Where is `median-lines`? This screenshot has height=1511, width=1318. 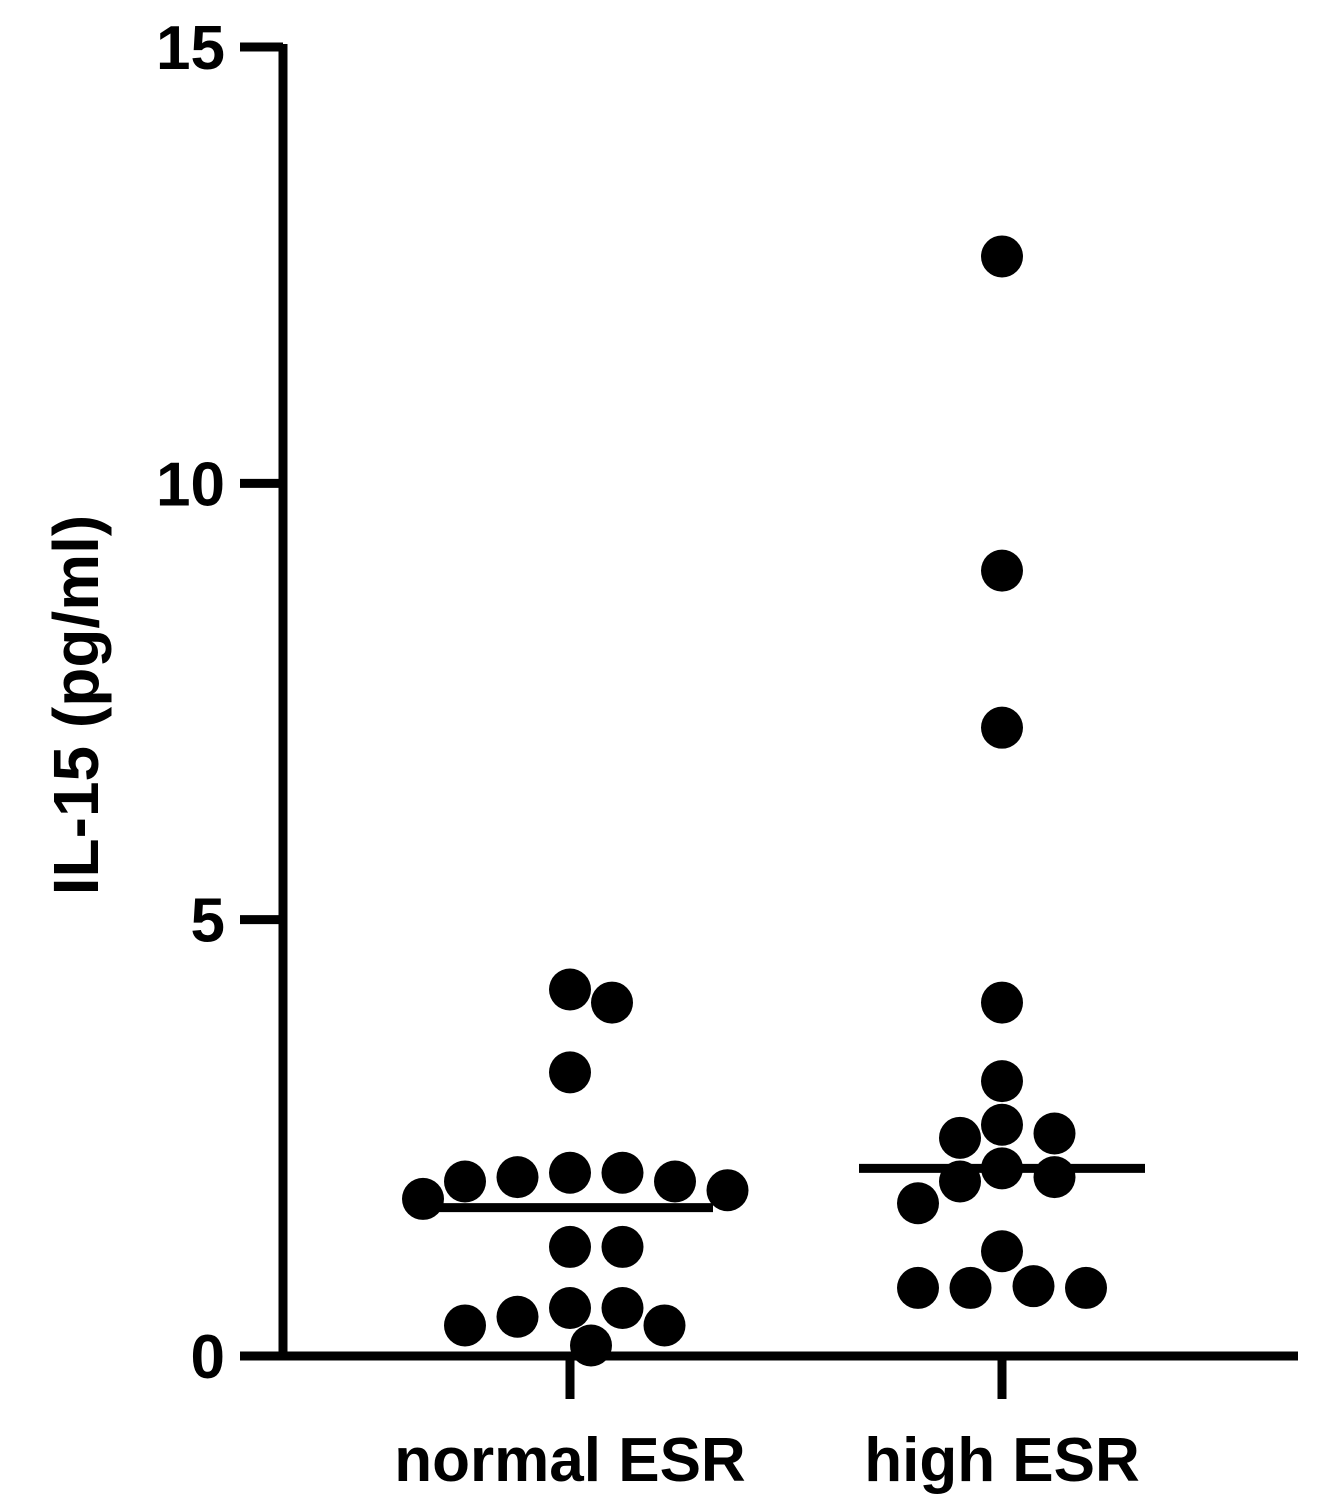
median-lines is located at coordinates (786, 1188).